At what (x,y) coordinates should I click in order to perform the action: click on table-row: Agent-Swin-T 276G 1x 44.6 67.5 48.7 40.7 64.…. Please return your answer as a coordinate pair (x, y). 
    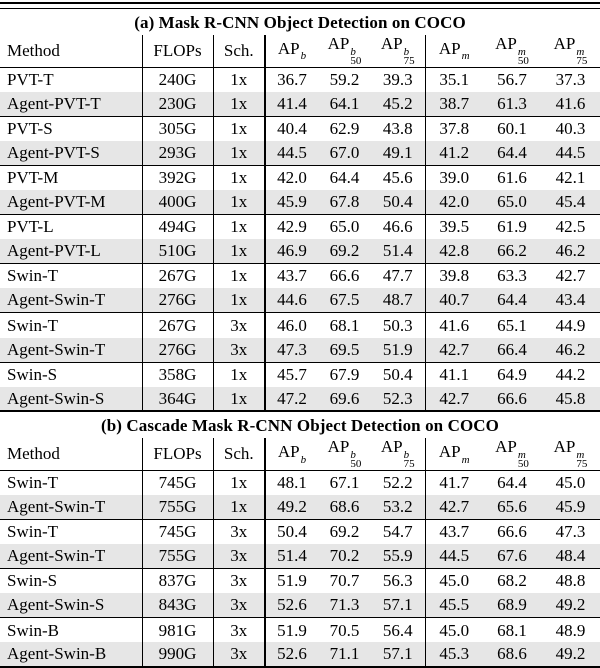
    Looking at the image, I should click on (300, 300).